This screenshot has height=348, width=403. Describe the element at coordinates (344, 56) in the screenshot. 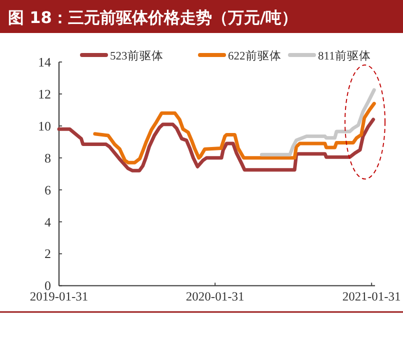

I see `legend-label: 811前驱体` at that location.